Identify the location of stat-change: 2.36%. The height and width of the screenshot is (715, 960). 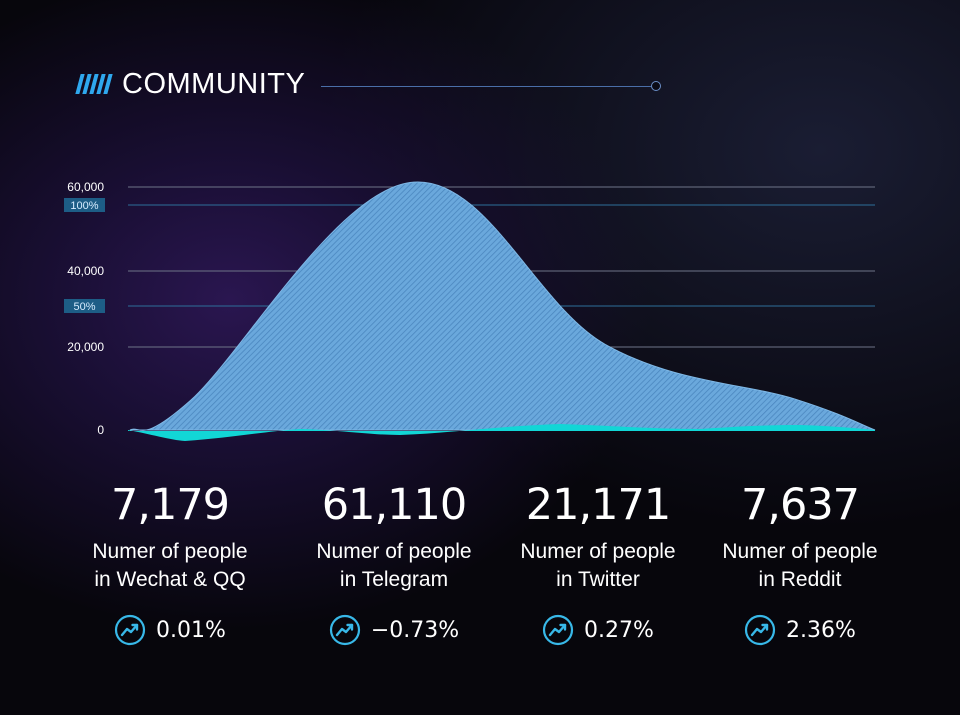
(800, 630).